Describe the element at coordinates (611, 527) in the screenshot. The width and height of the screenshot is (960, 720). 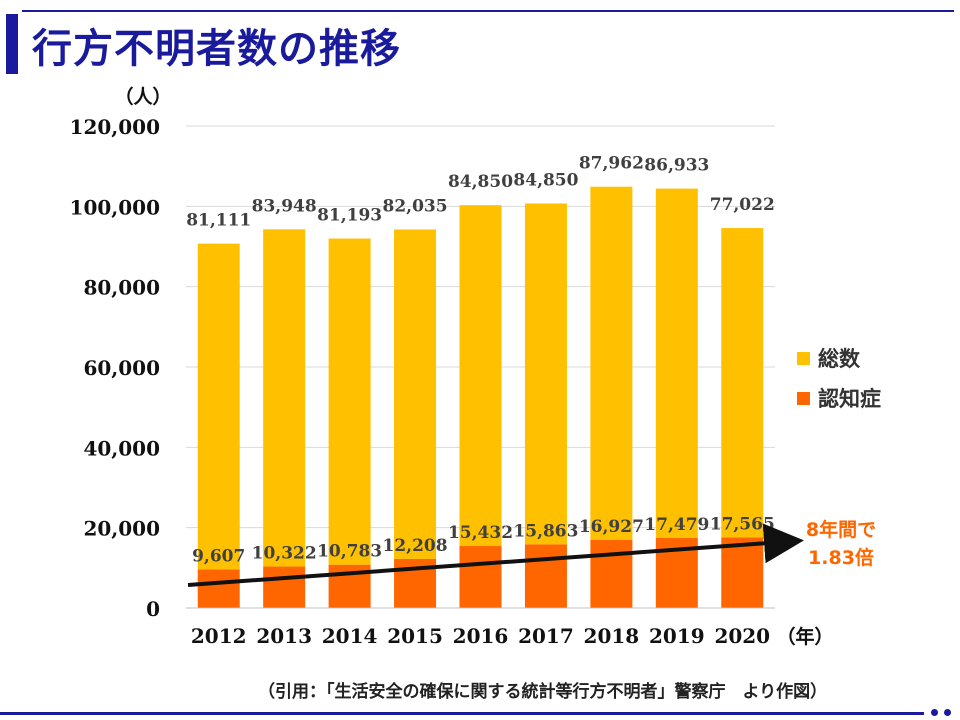
I see `data-label-dementia: 16,927` at that location.